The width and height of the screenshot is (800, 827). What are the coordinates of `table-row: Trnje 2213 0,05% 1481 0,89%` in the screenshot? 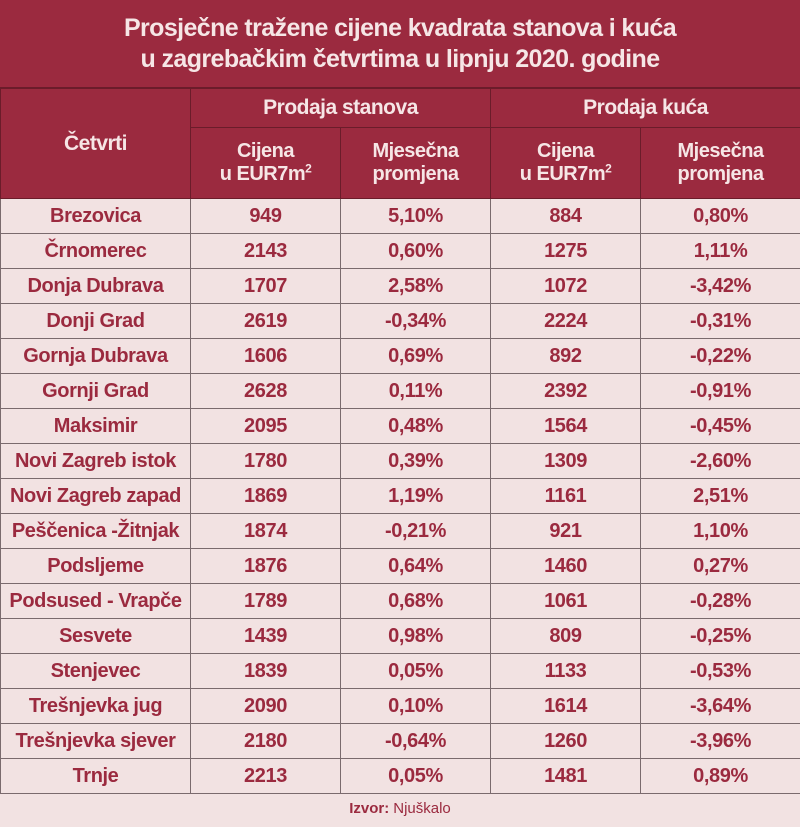 It's located at (400, 776).